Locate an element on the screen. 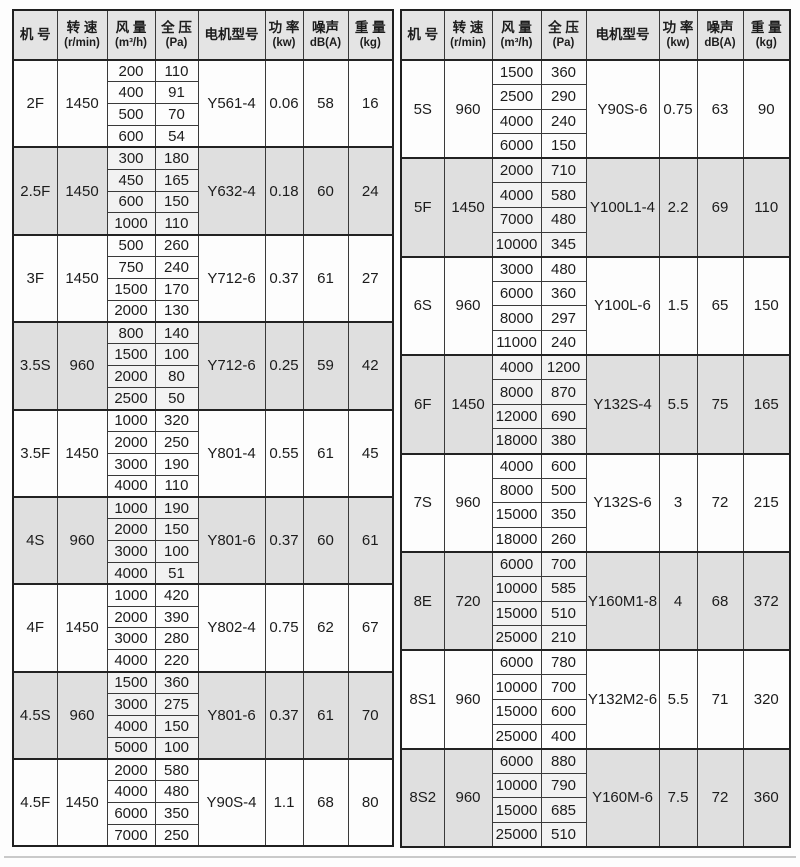 This screenshot has width=800, height=867. cell-pressure: 110 is located at coordinates (176, 486).